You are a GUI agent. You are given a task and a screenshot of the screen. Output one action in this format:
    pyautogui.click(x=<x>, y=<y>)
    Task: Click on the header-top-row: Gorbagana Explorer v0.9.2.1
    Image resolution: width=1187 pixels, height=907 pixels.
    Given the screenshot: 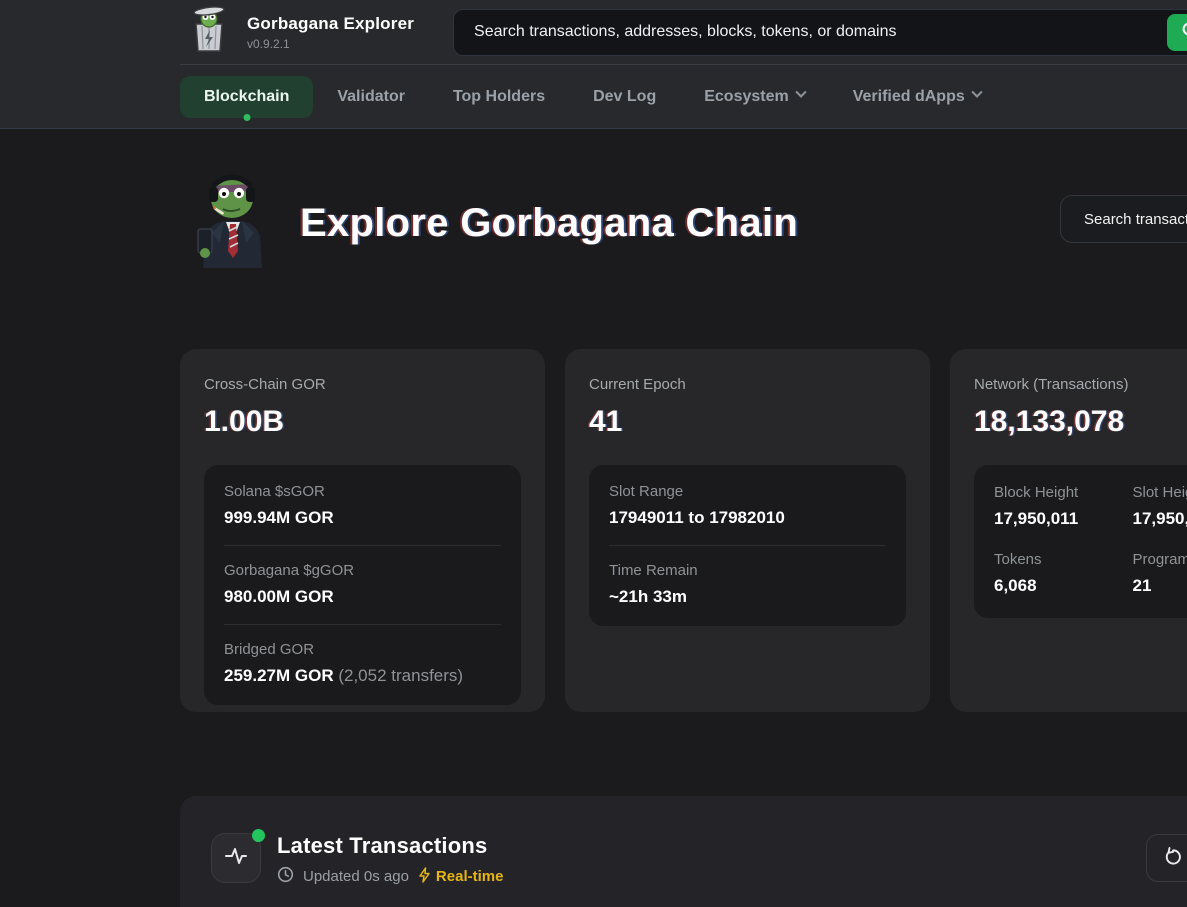 What is the action you would take?
    pyautogui.click(x=593, y=32)
    